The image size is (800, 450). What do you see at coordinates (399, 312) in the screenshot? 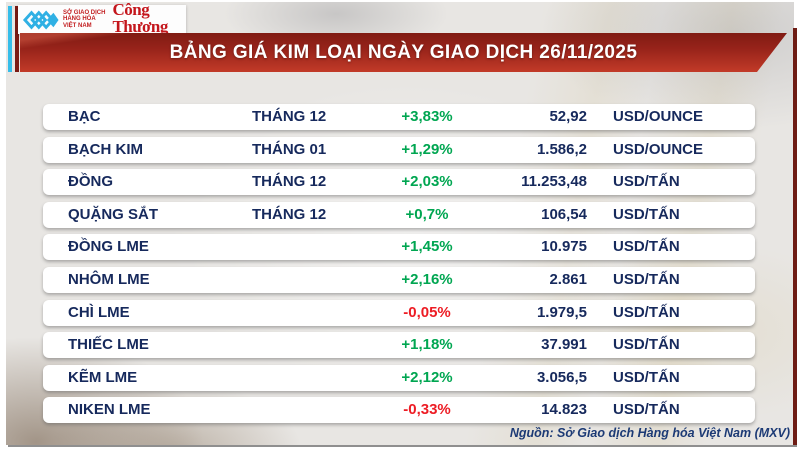
I see `table-row: CHÌ LME -0,05% 1.979,5 USD/TẤN` at bounding box center [399, 312].